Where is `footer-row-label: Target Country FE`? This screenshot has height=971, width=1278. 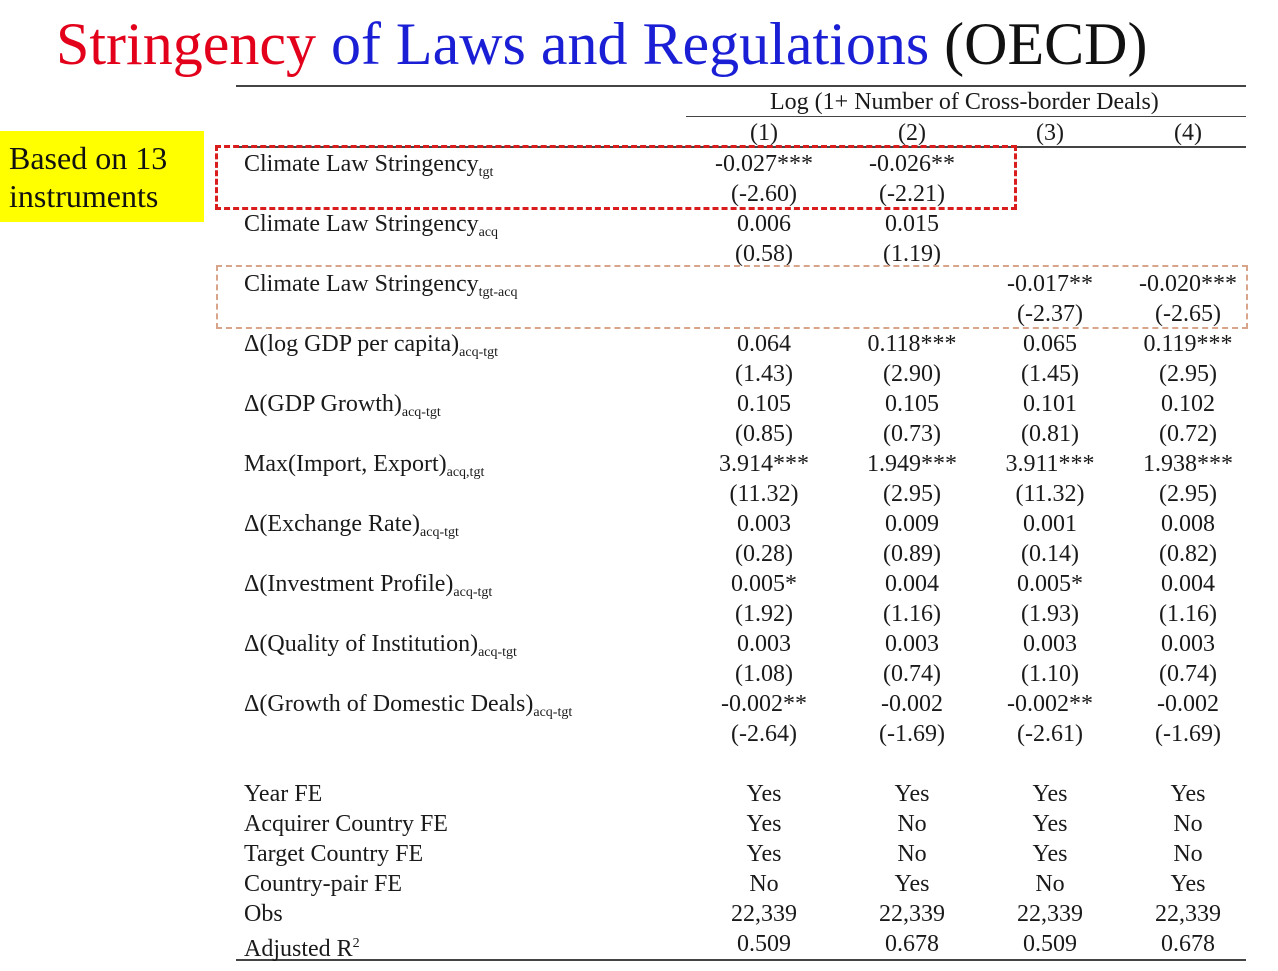
footer-row-label: Target Country FE is located at coordinates (333, 854).